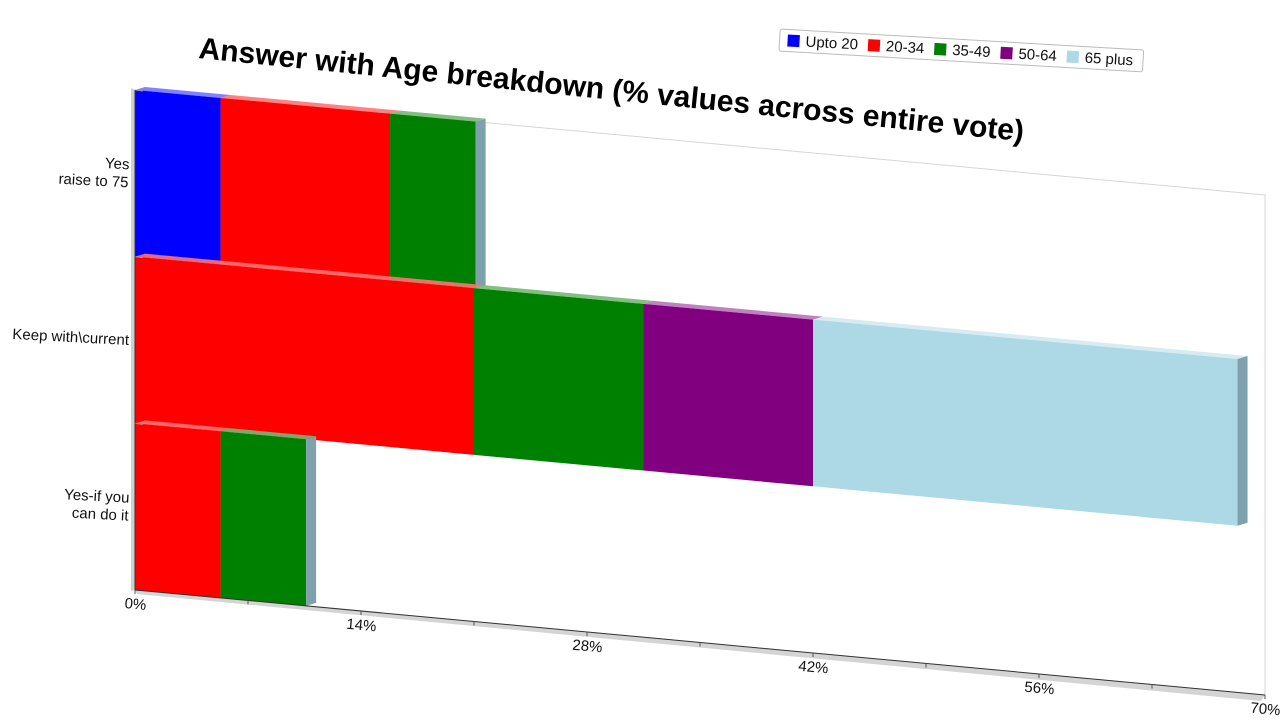 The image size is (1280, 720). I want to click on category-label: Keep with\current, so click(71, 337).